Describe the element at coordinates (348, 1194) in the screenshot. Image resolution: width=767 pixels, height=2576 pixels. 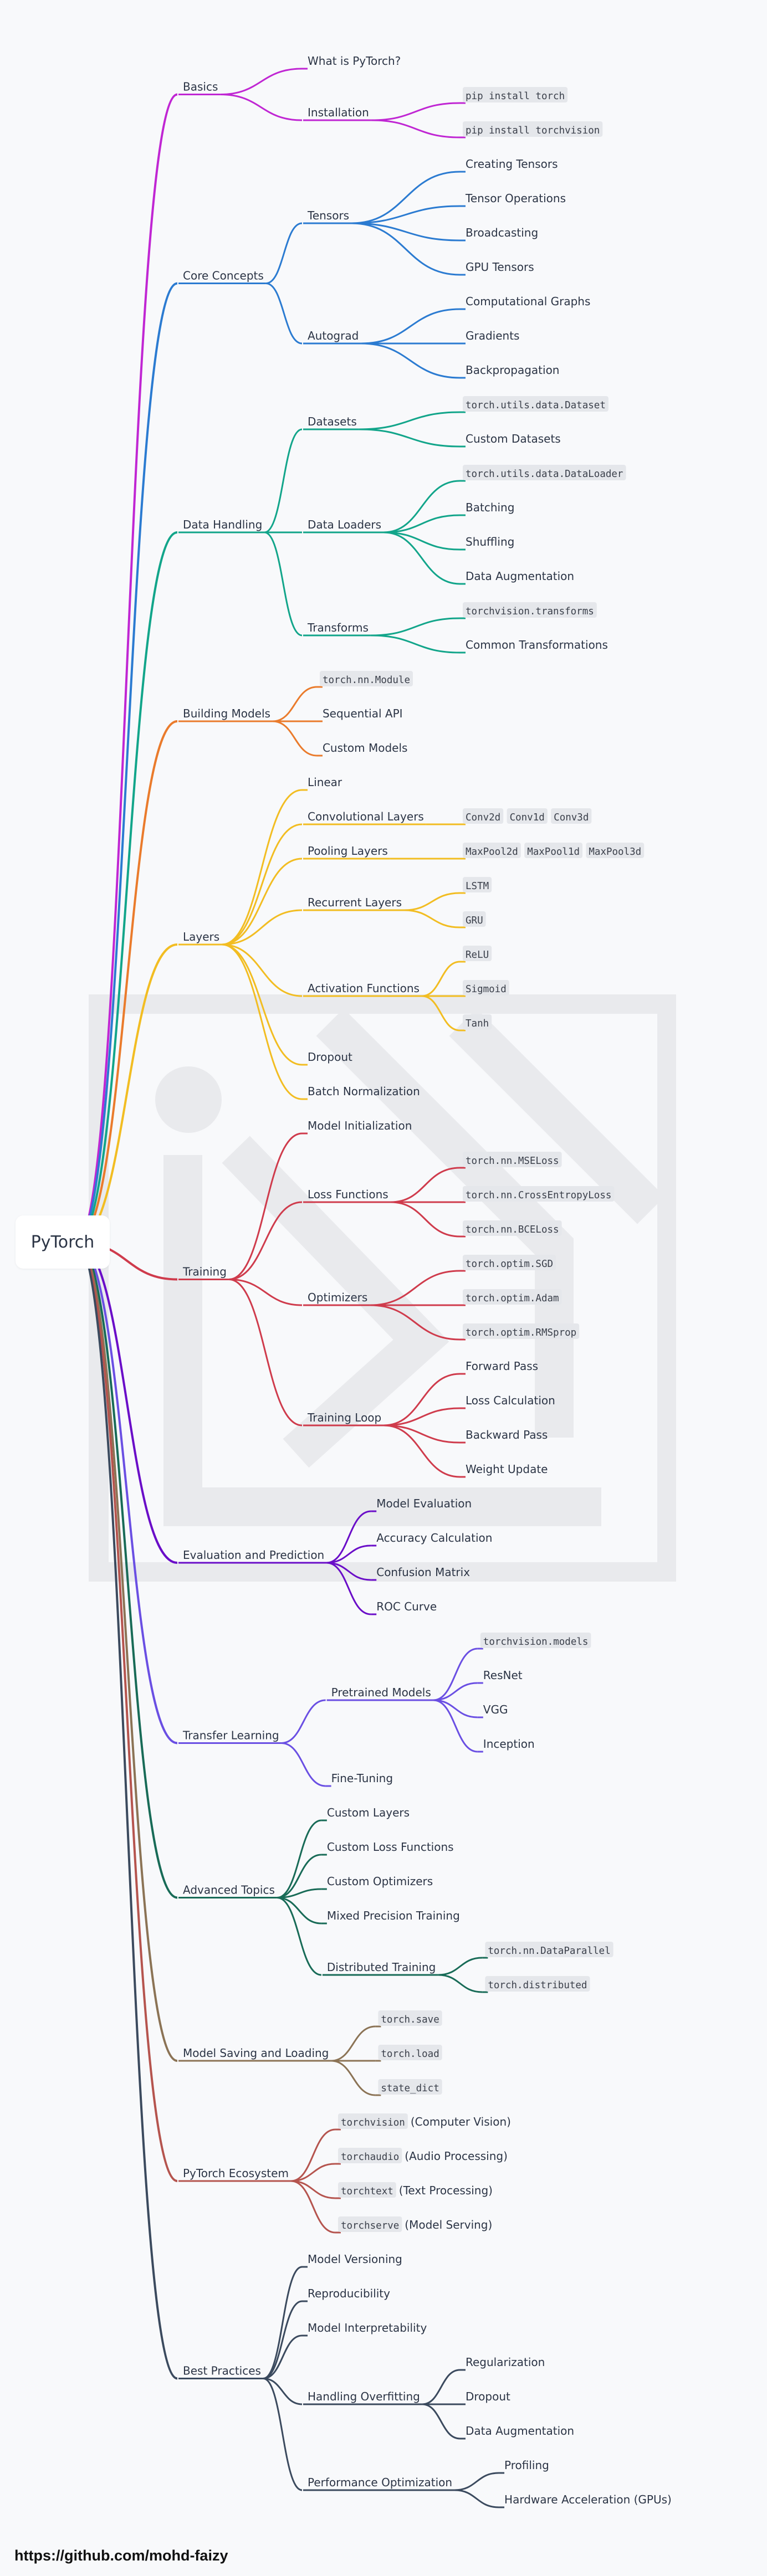
I see `node-loss-functions: Loss Functions` at that location.